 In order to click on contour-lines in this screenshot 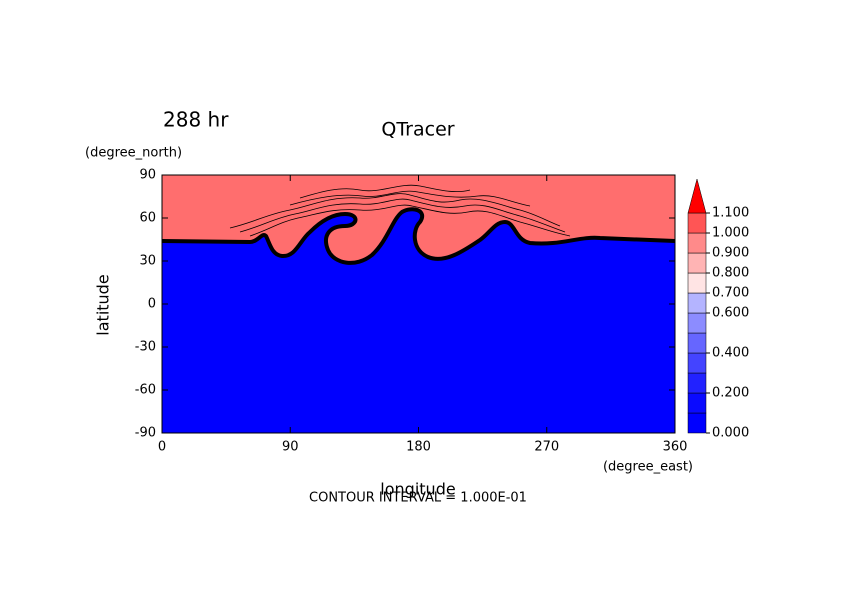, I will do `click(400, 210)`.